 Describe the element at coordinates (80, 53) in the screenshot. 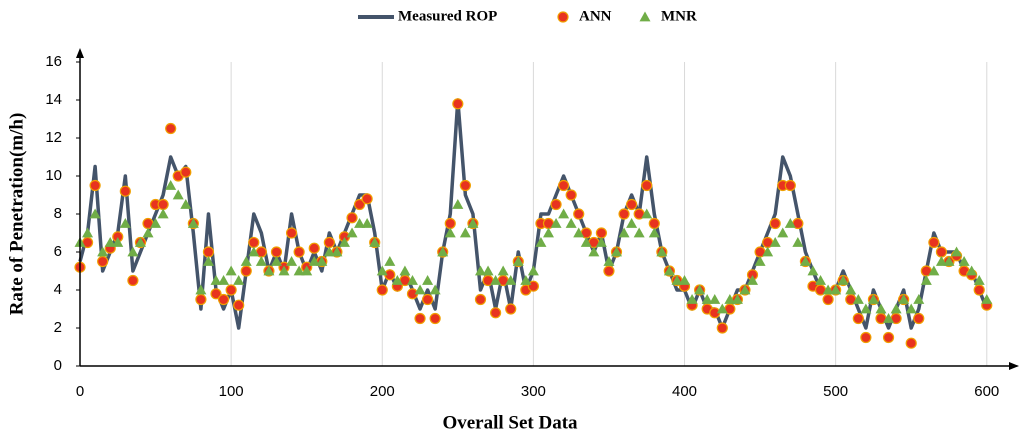

I see `y-axis-arrow` at that location.